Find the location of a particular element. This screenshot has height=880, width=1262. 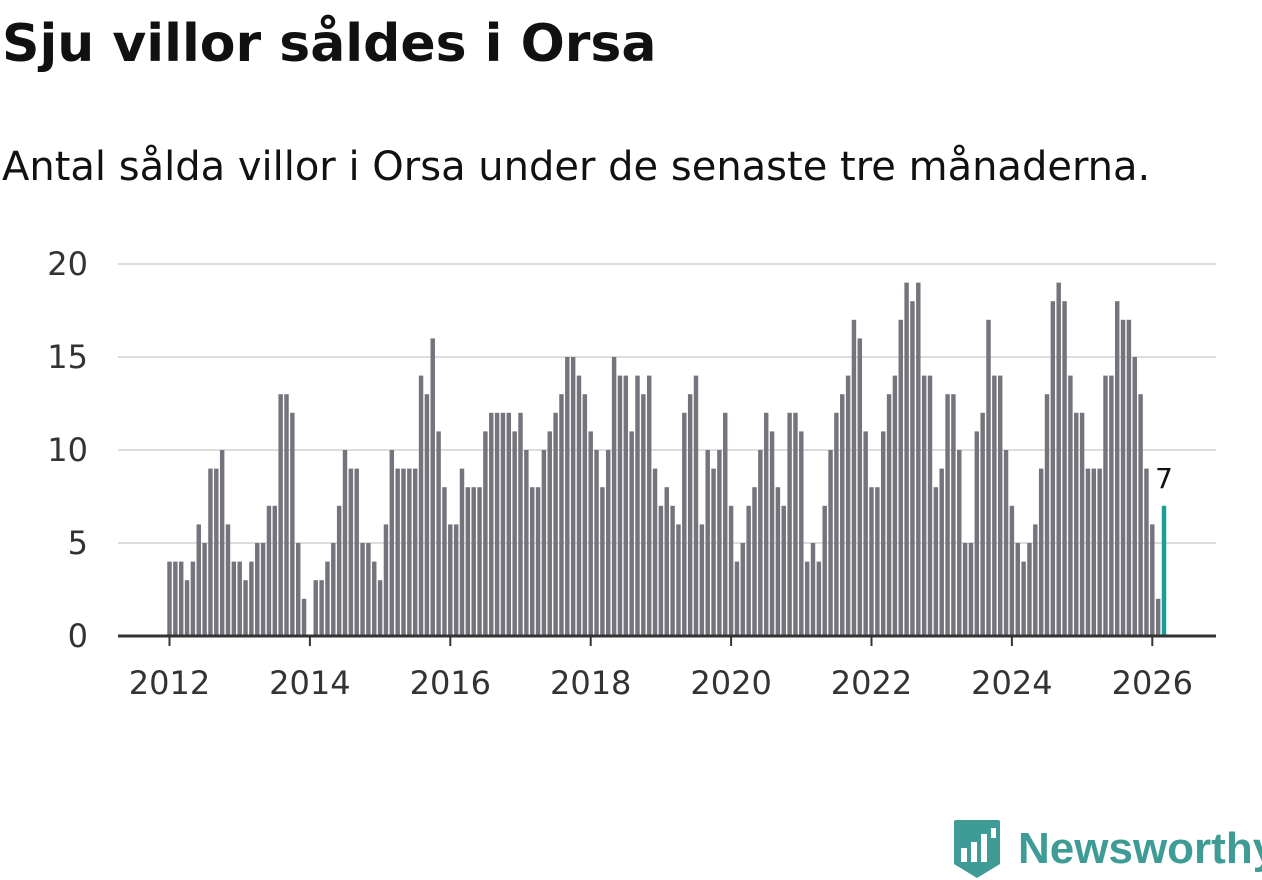

y-tick-label: 0 is located at coordinates (78, 636).